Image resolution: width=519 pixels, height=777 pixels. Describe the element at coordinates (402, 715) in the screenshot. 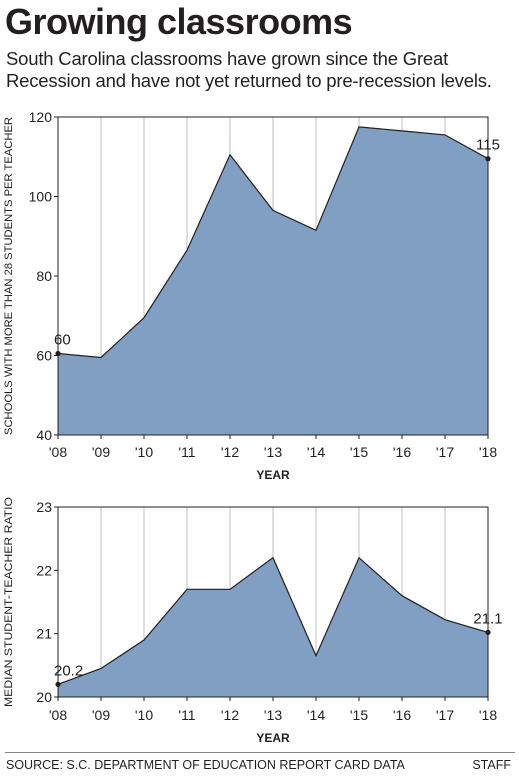

I see `chart2-x-tick-label: '16` at that location.